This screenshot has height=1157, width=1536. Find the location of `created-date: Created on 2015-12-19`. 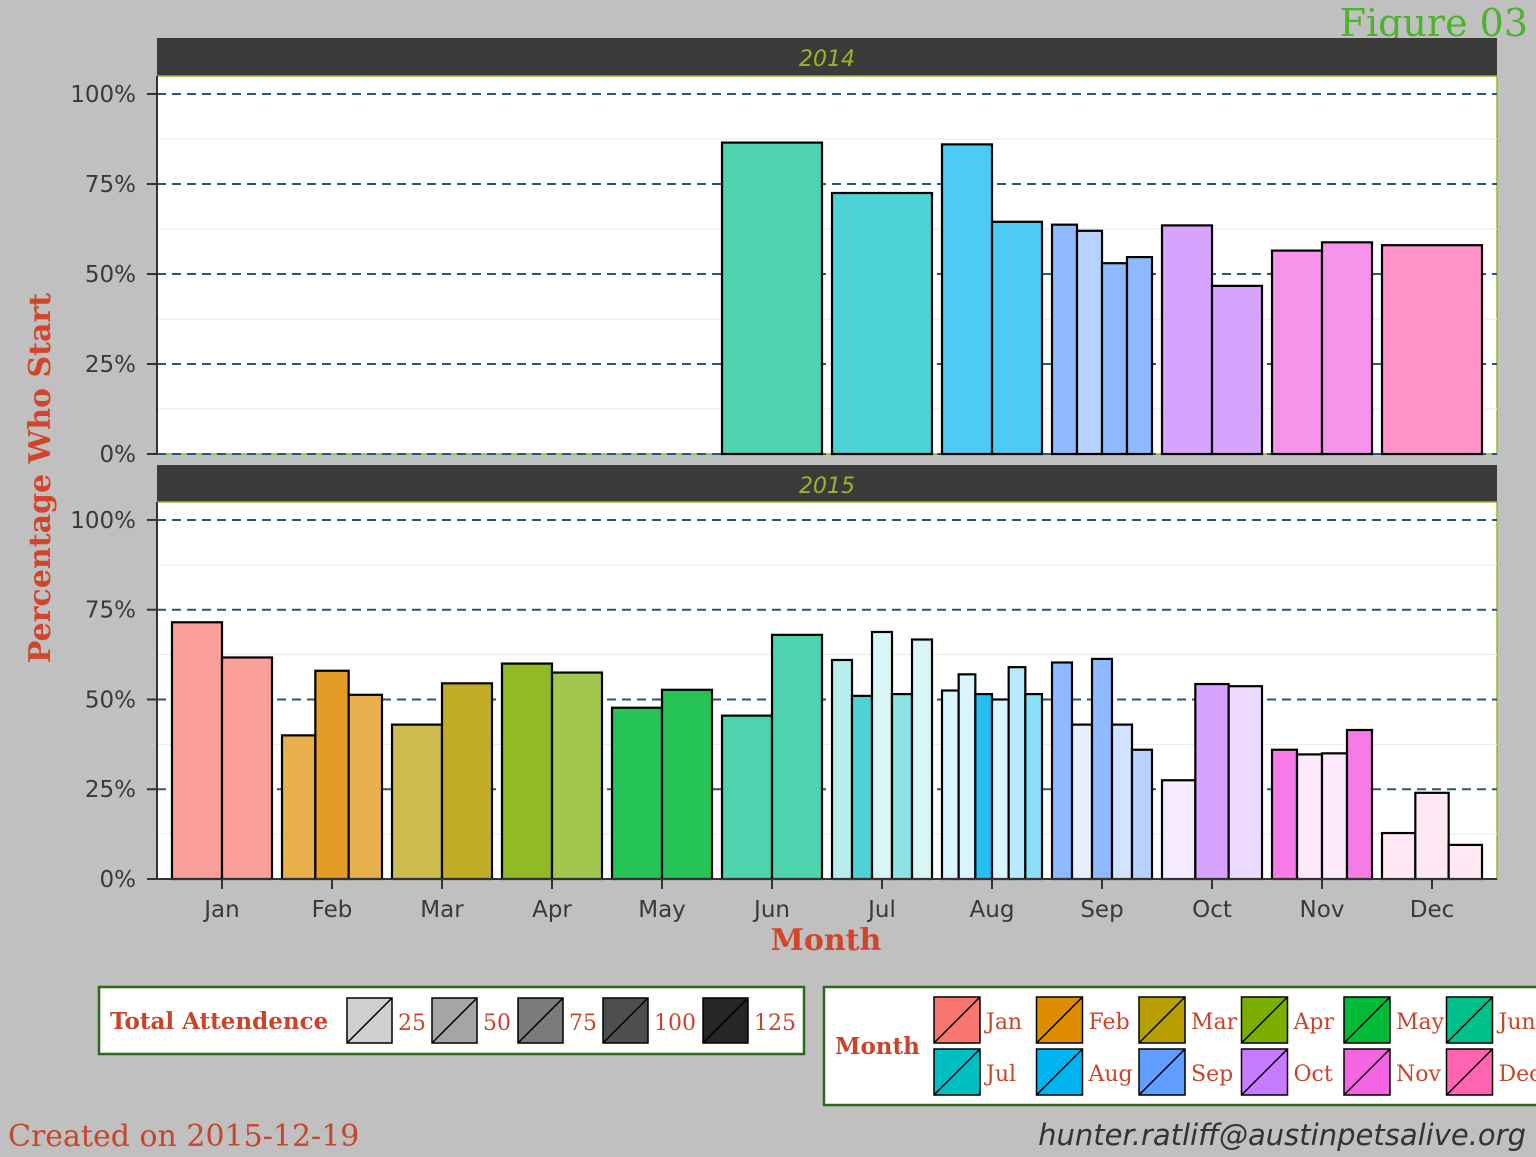

created-date: Created on 2015-12-19 is located at coordinates (183, 1135).